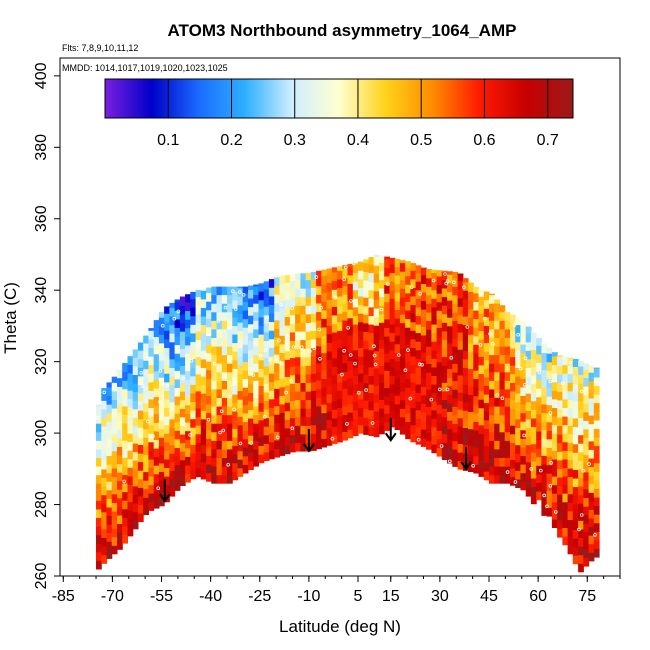 The height and width of the screenshot is (650, 650). I want to click on x-axis: -85 -70 -55 -40 -25 -10 5 15 30 45 60 75, so click(336, 590).